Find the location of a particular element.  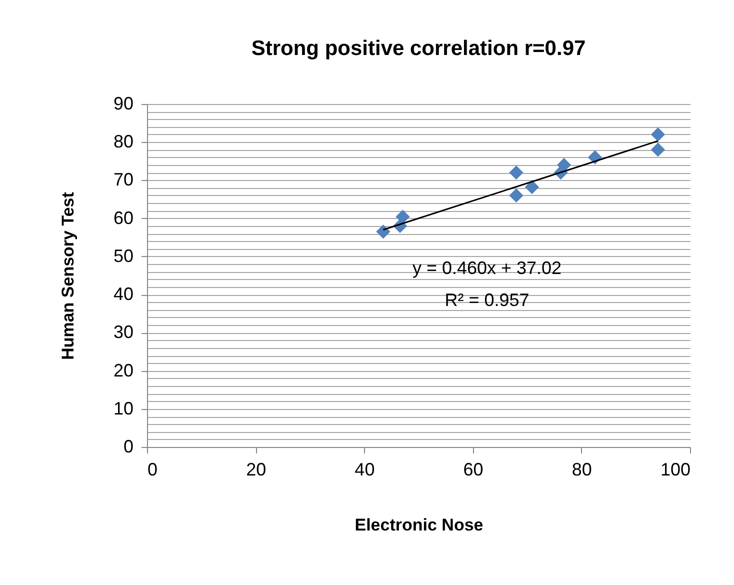

y-axis-title: Human Sensory Test is located at coordinates (68, 276).